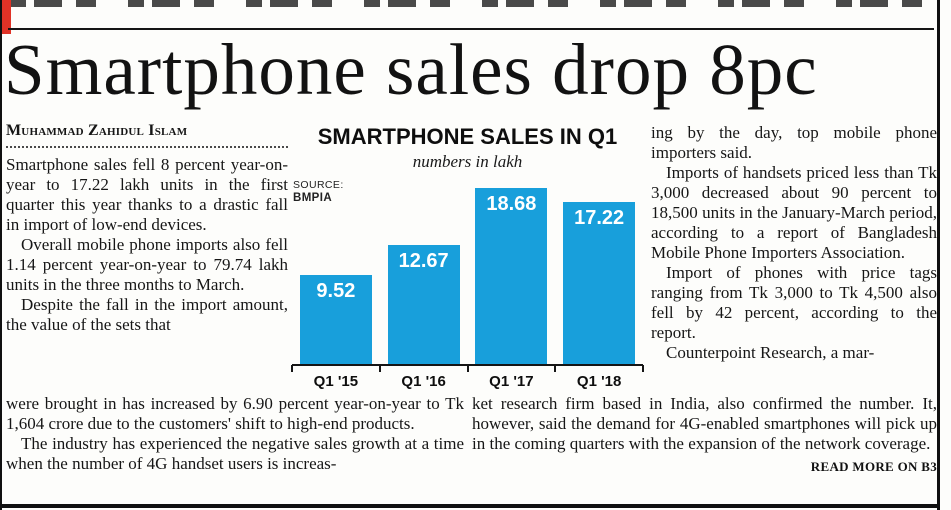 The height and width of the screenshot is (510, 951). What do you see at coordinates (770, 352) in the screenshot?
I see `article-paragraph: Counterpoint Research, a mar-` at bounding box center [770, 352].